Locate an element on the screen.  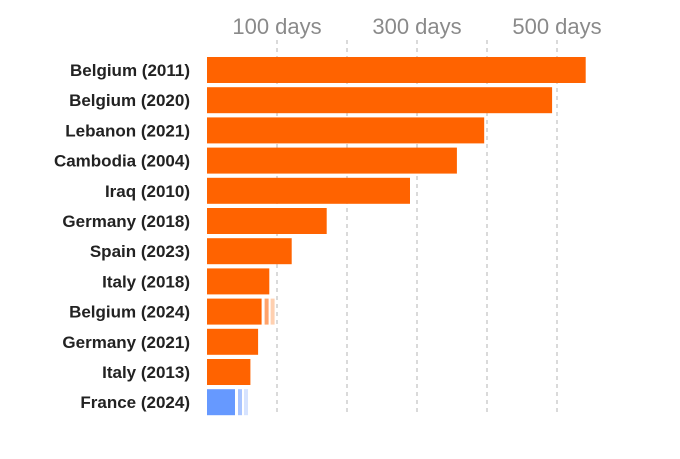
category-label: France (2024) is located at coordinates (135, 402).